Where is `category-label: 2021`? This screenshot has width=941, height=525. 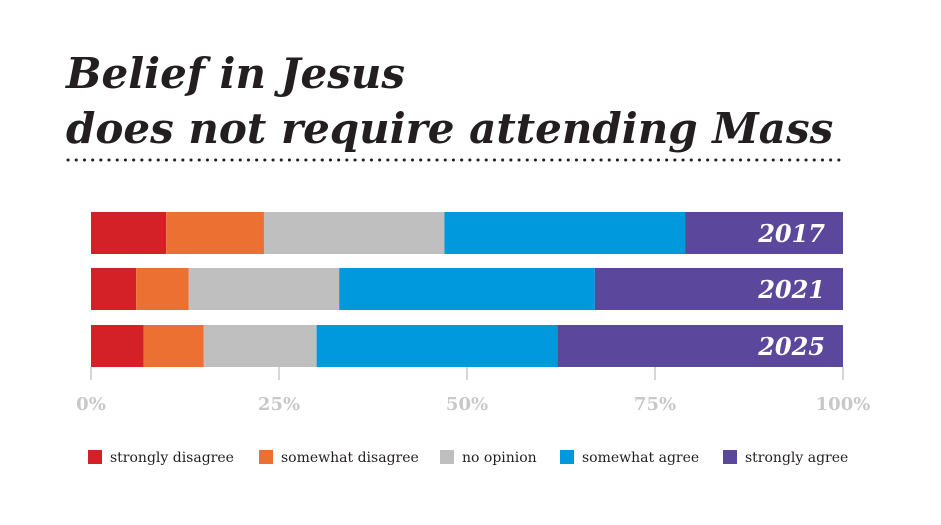
category-label: 2021 is located at coordinates (791, 289).